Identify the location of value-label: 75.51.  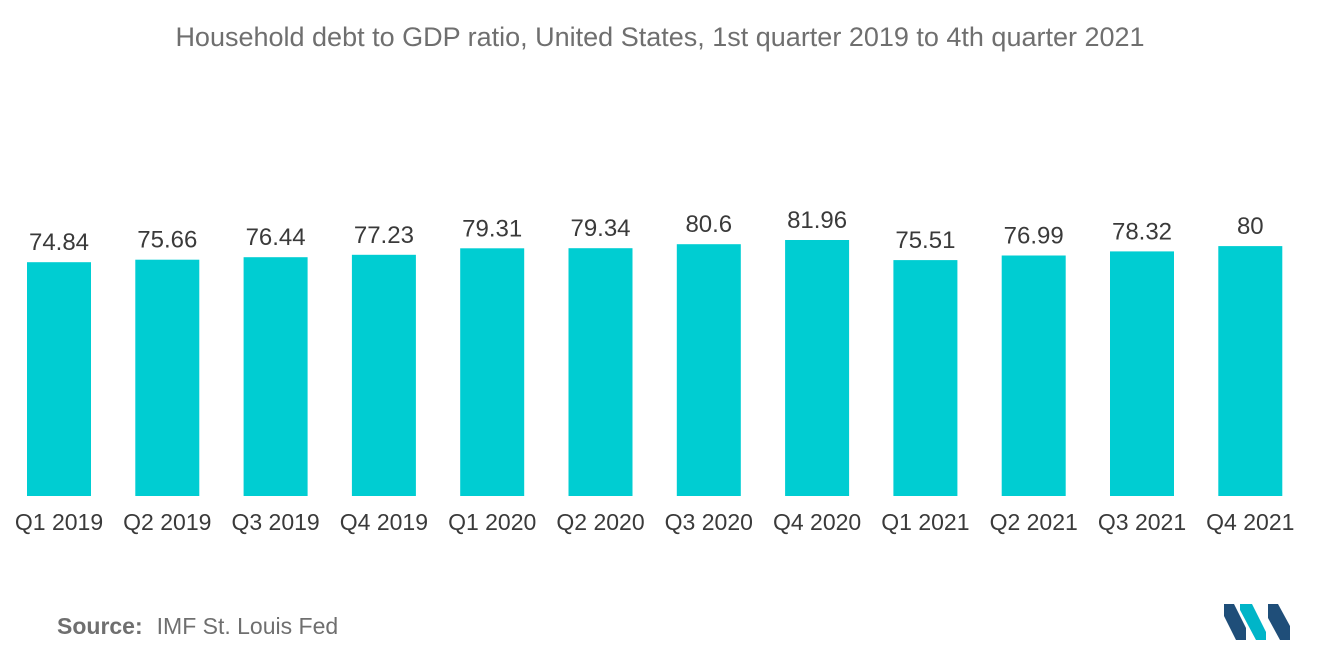
(925, 240).